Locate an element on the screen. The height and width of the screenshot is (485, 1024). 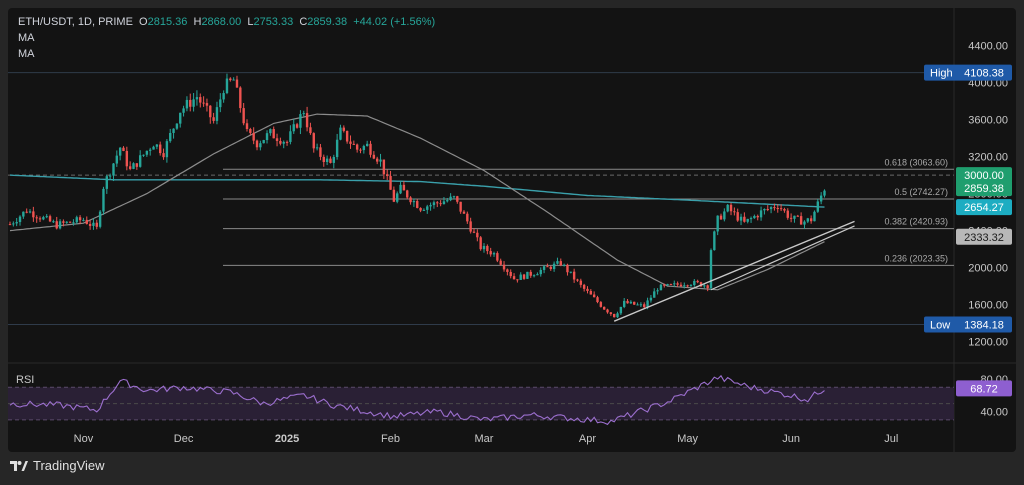
time-axis-label: Jul is located at coordinates (891, 439).